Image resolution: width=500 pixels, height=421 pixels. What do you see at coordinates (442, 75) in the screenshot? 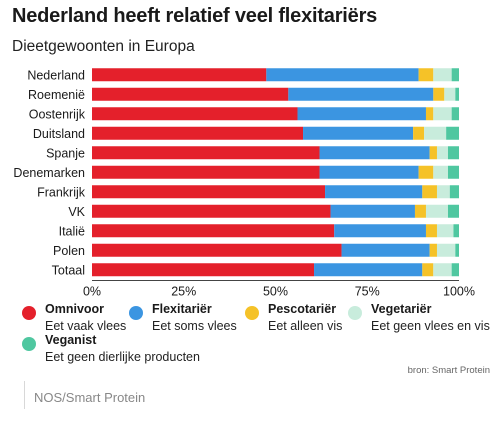
I see `bar-nederland-vegetarier` at bounding box center [442, 75].